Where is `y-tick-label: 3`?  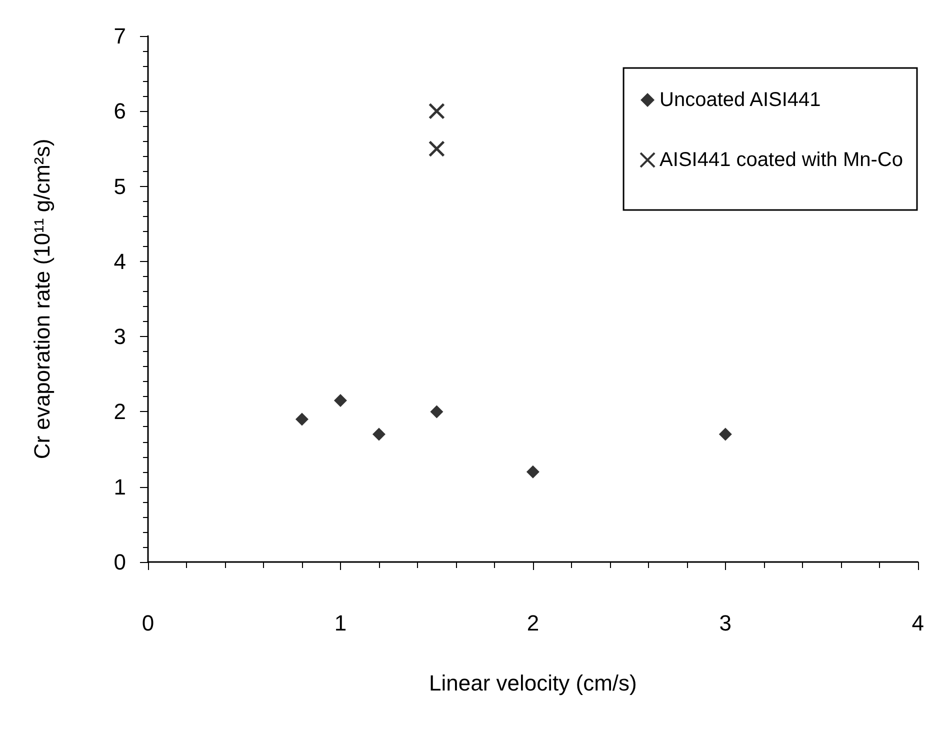 y-tick-label: 3 is located at coordinates (120, 337).